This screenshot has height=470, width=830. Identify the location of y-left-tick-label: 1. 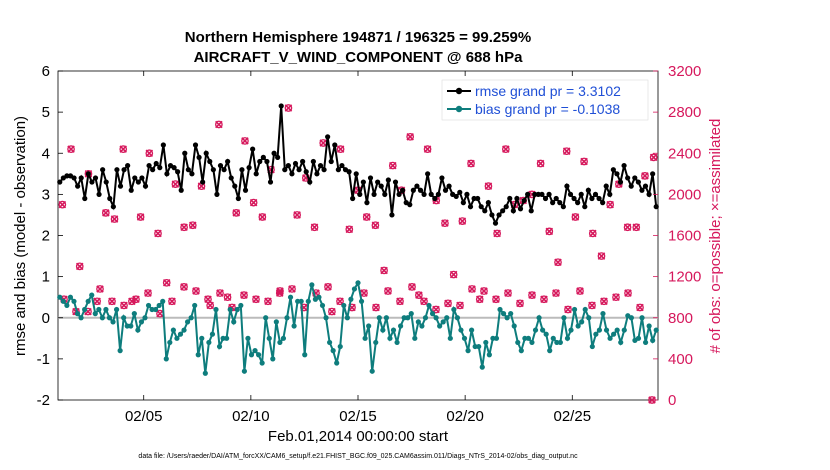
(46, 277).